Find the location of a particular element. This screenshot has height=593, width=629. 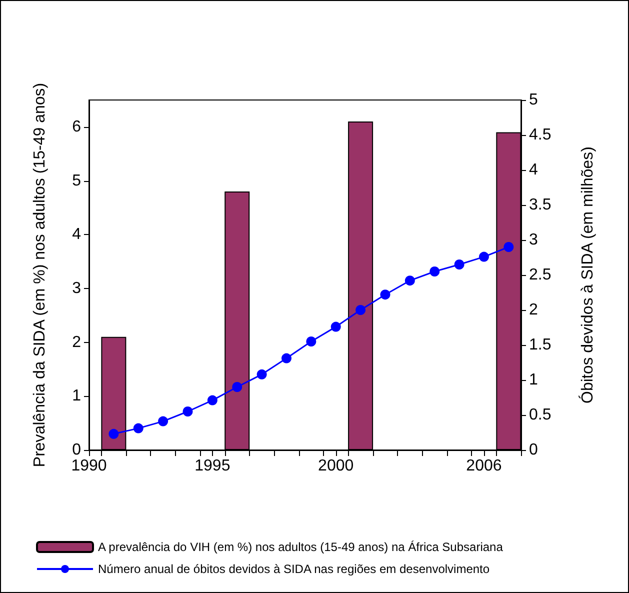

x-tick-label: 2006 is located at coordinates (484, 466).